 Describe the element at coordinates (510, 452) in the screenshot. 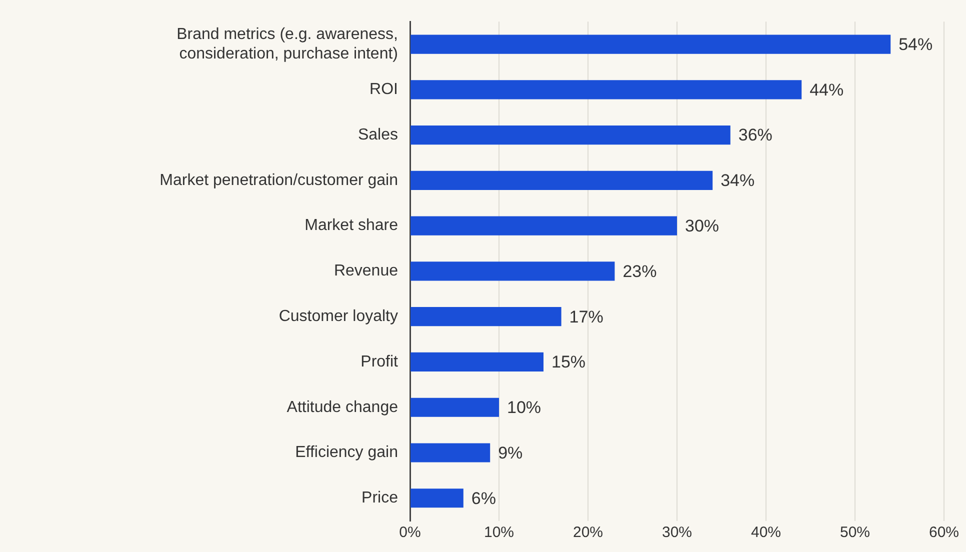

I see `data-label: 9%` at that location.